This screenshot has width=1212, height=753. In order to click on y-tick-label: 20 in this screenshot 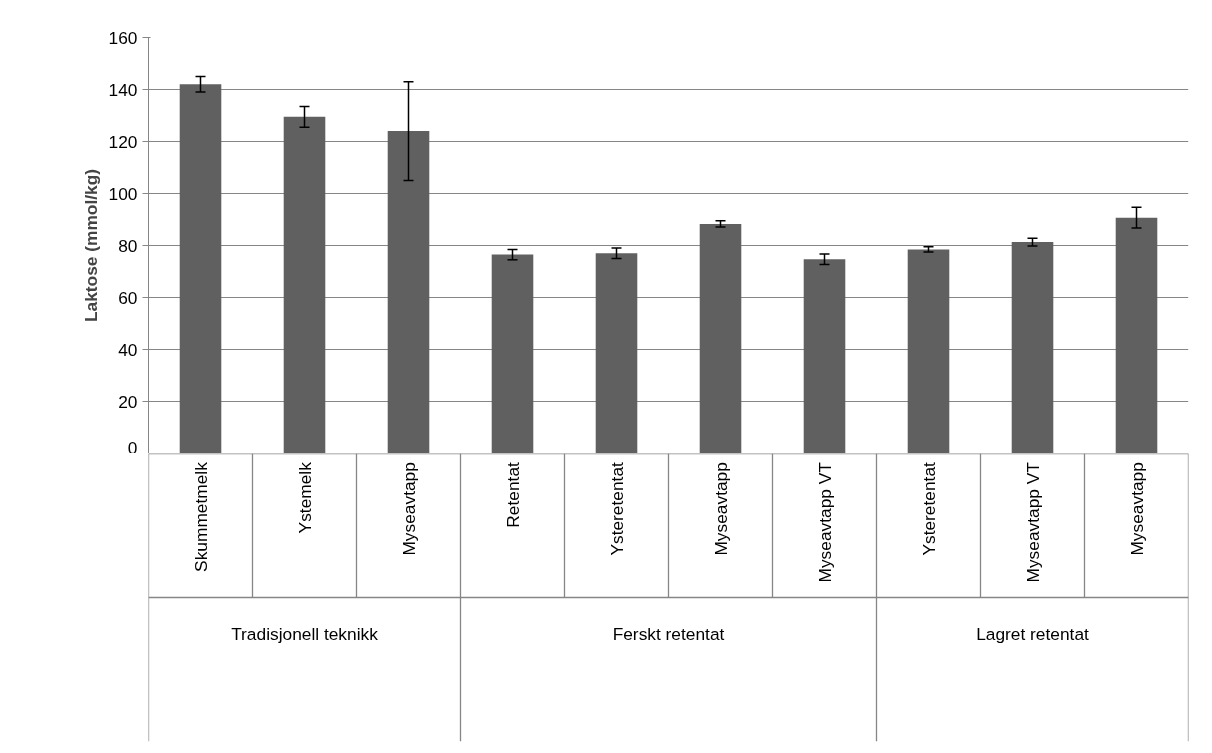, I will do `click(128, 401)`.